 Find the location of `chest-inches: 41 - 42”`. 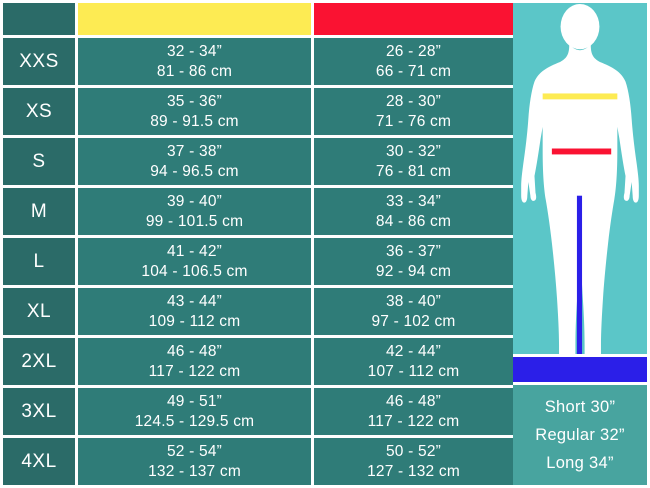

chest-inches: 41 - 42” is located at coordinates (194, 251).